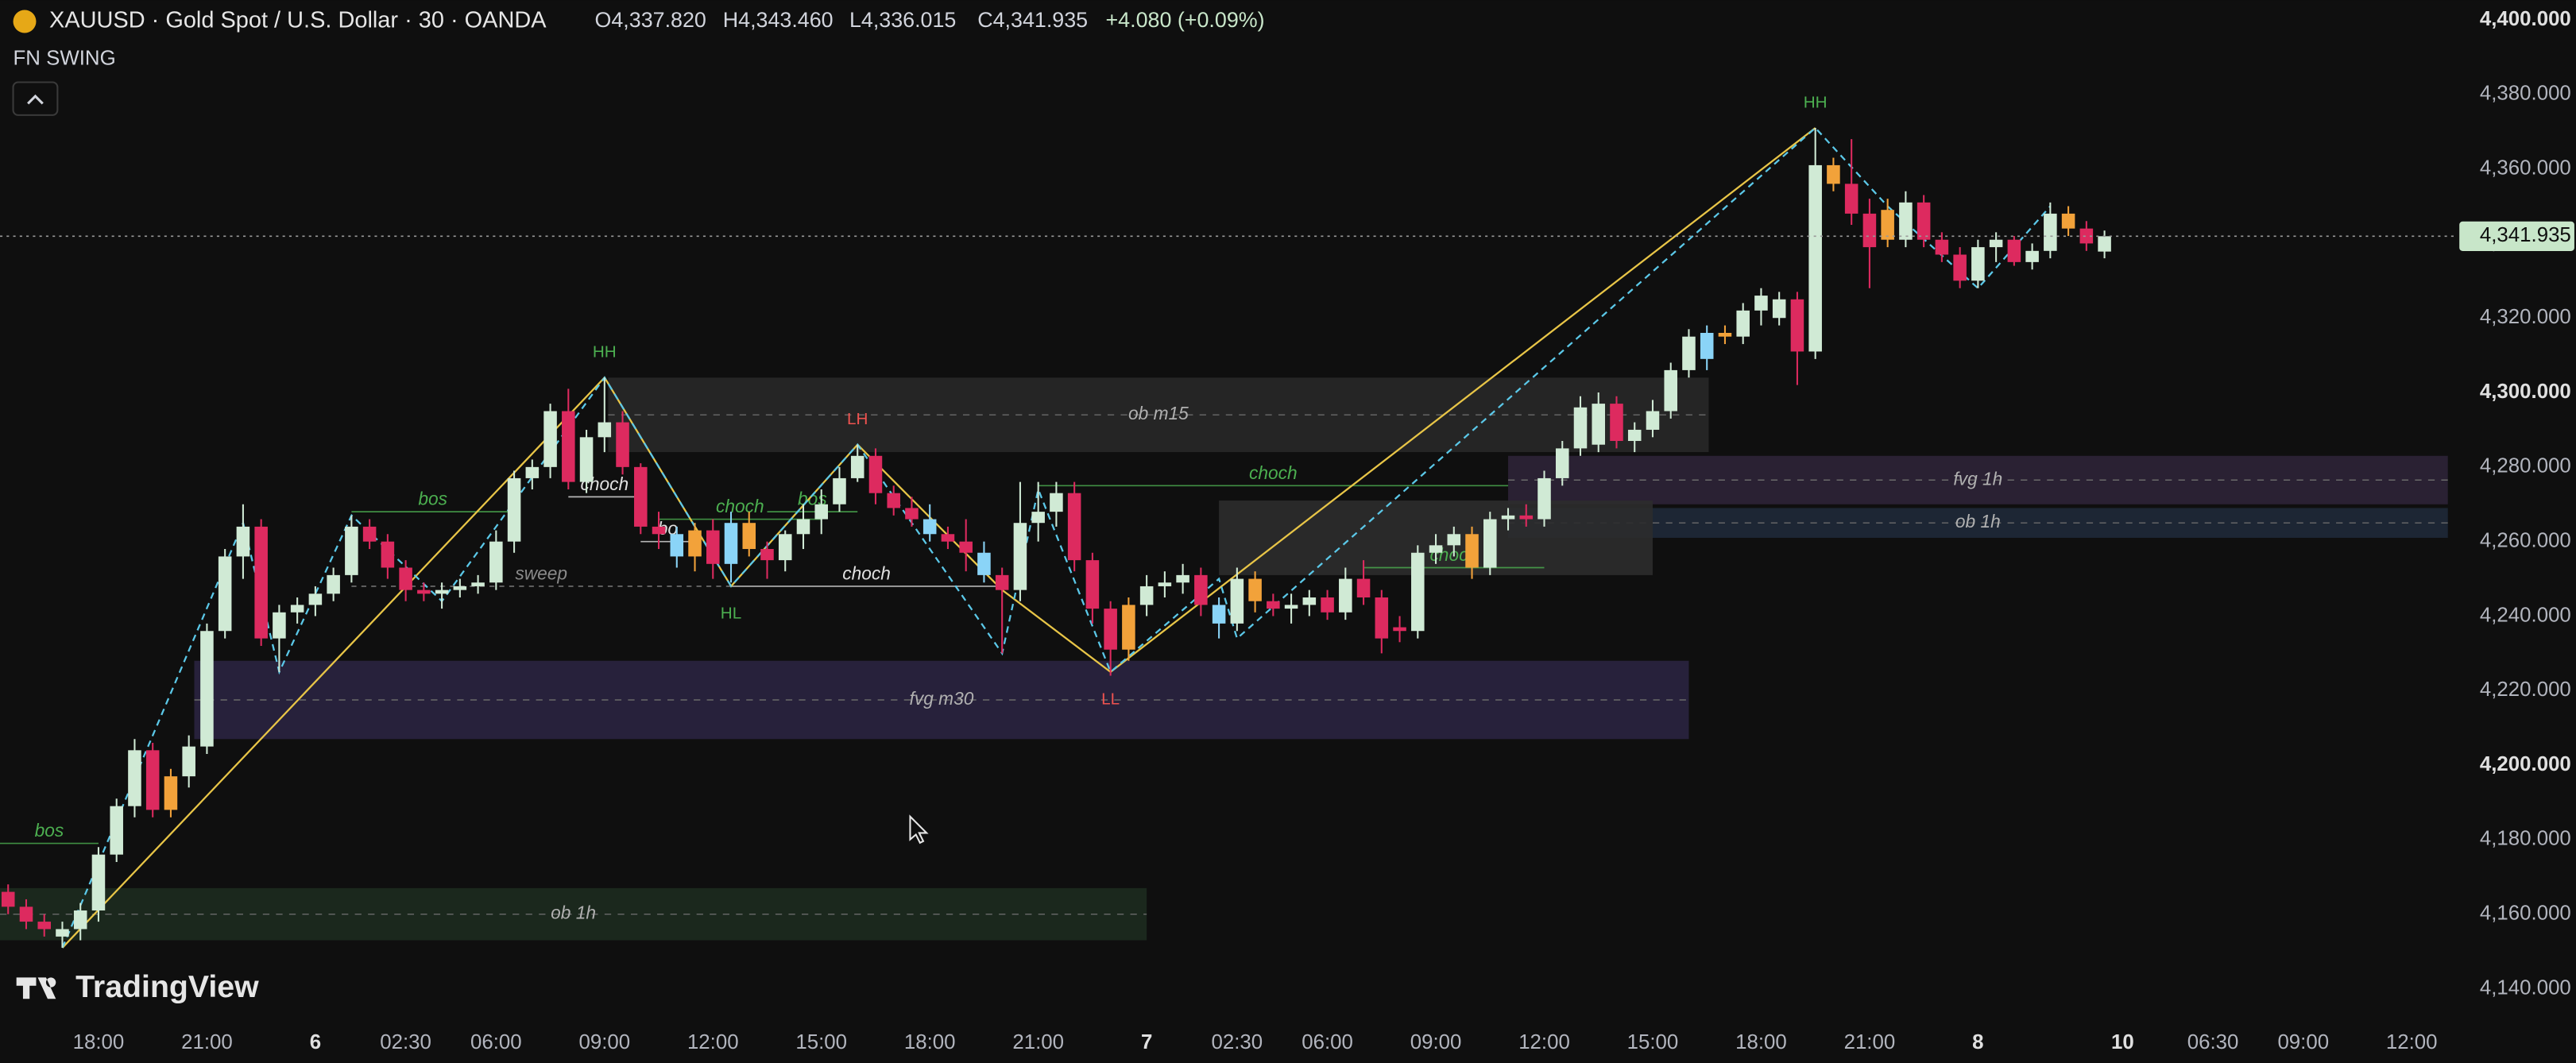  I want to click on indicator-name: FN SWING, so click(65, 58).